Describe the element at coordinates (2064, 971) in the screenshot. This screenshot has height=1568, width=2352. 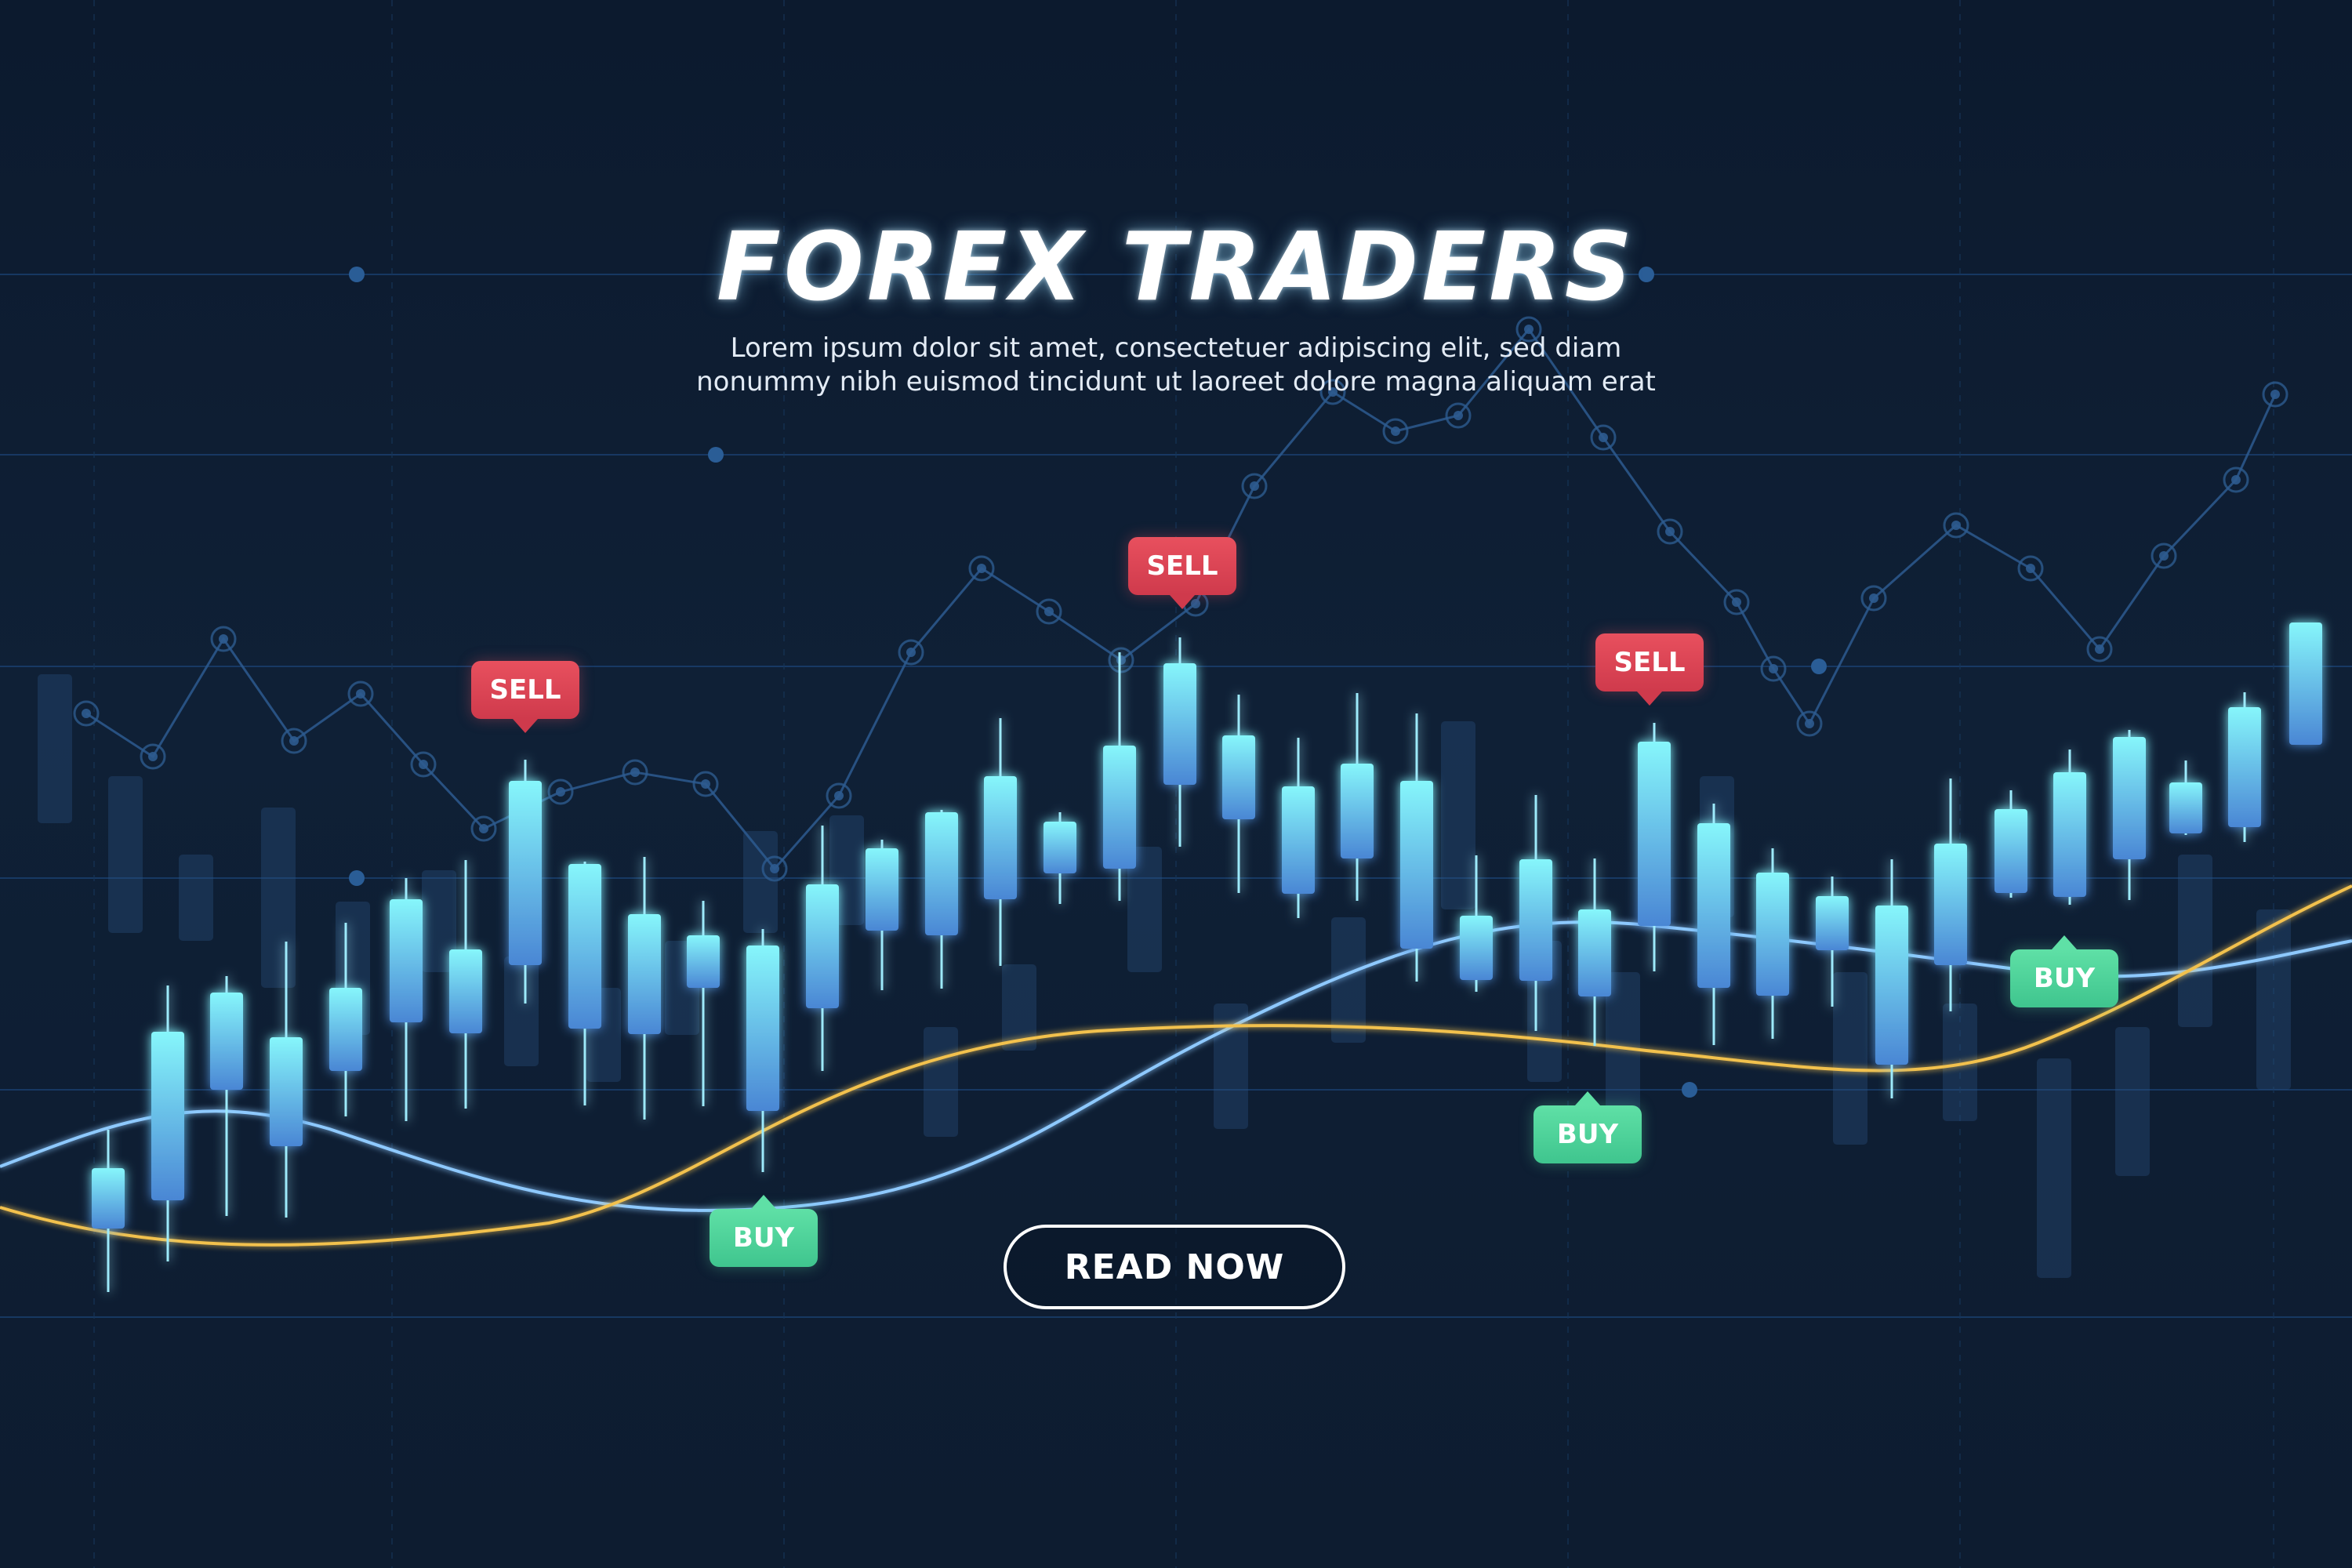
I see `buy-signal-3: BUY` at that location.